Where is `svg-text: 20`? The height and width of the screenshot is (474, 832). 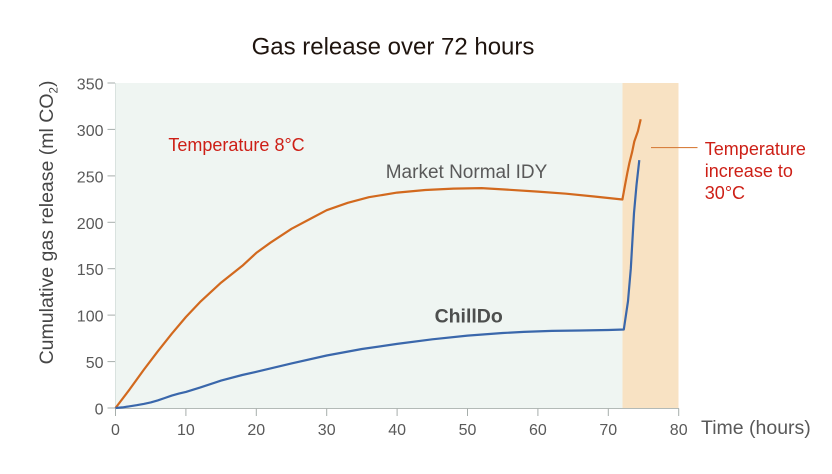 svg-text: 20 is located at coordinates (256, 430).